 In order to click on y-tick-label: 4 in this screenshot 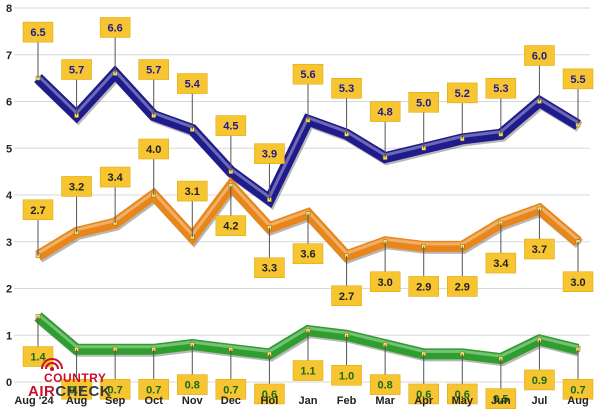, I will do `click(9, 196)`.